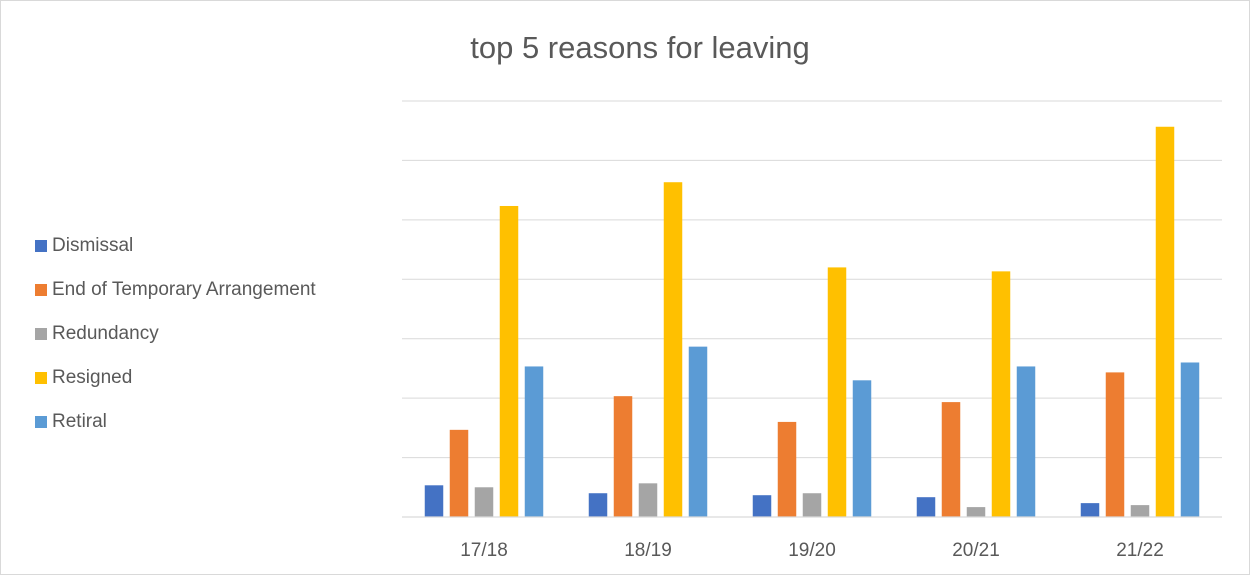 The width and height of the screenshot is (1250, 575). Describe the element at coordinates (640, 47) in the screenshot. I see `chart-title: top 5 reasons for leaving` at that location.